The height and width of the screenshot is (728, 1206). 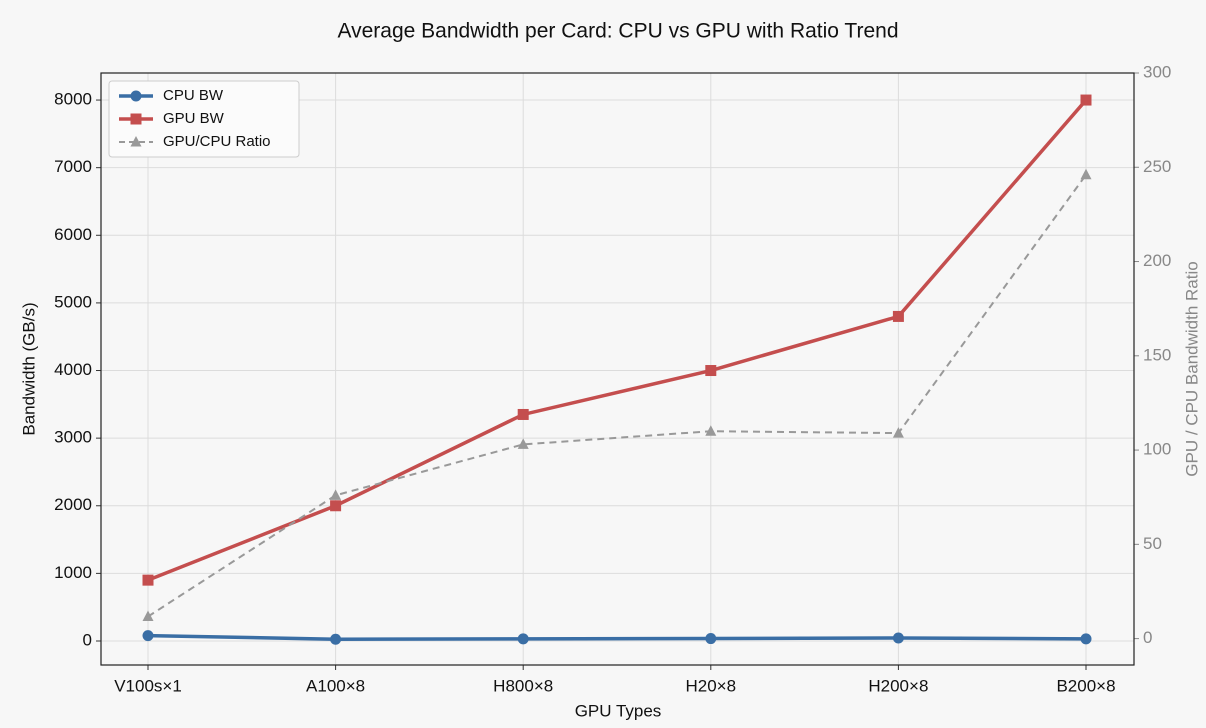 What do you see at coordinates (335, 685) in the screenshot?
I see `x-tick-label: A100×8` at bounding box center [335, 685].